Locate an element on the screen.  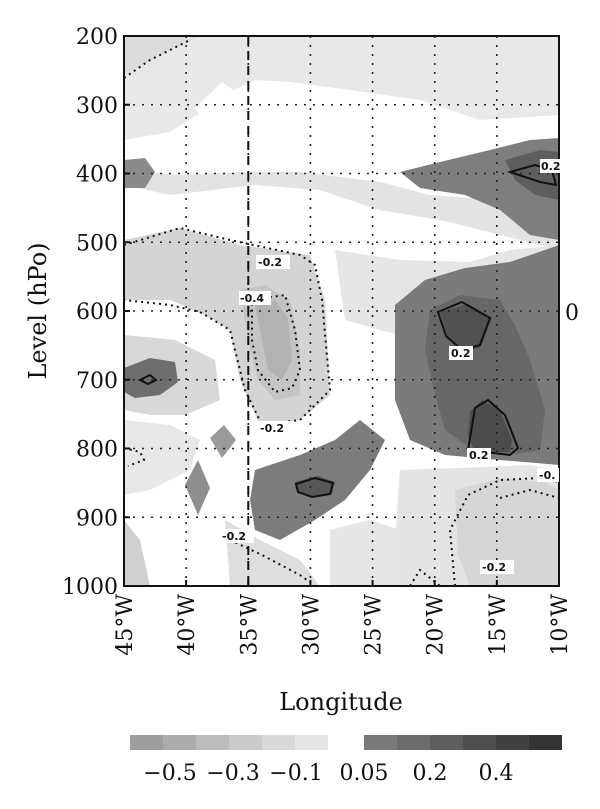
colorbar-label-negative: −0.1 is located at coordinates (295, 773).